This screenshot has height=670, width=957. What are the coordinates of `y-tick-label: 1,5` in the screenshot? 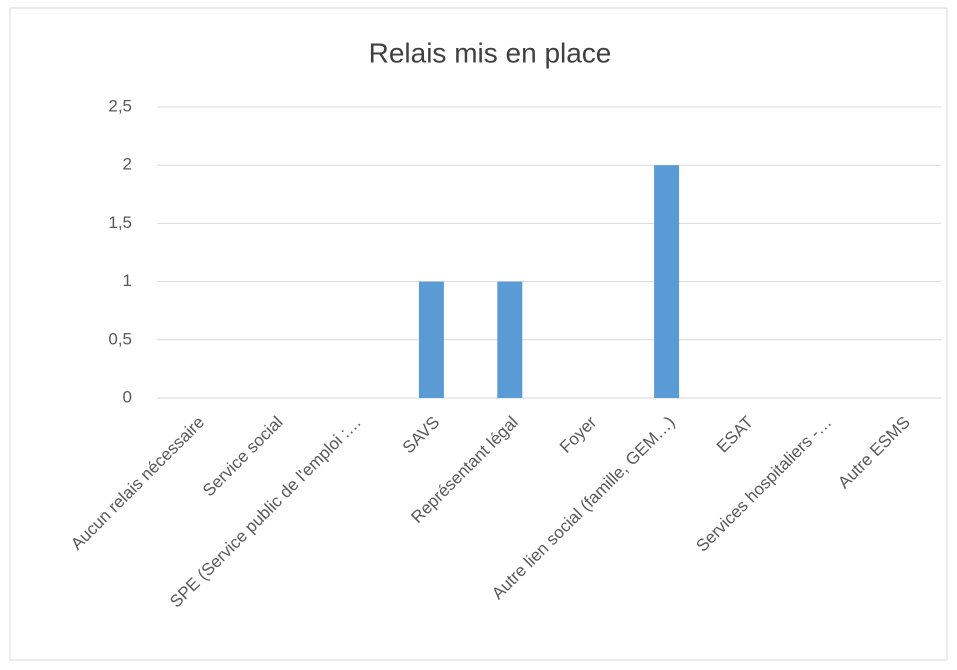 It's located at (120, 222).